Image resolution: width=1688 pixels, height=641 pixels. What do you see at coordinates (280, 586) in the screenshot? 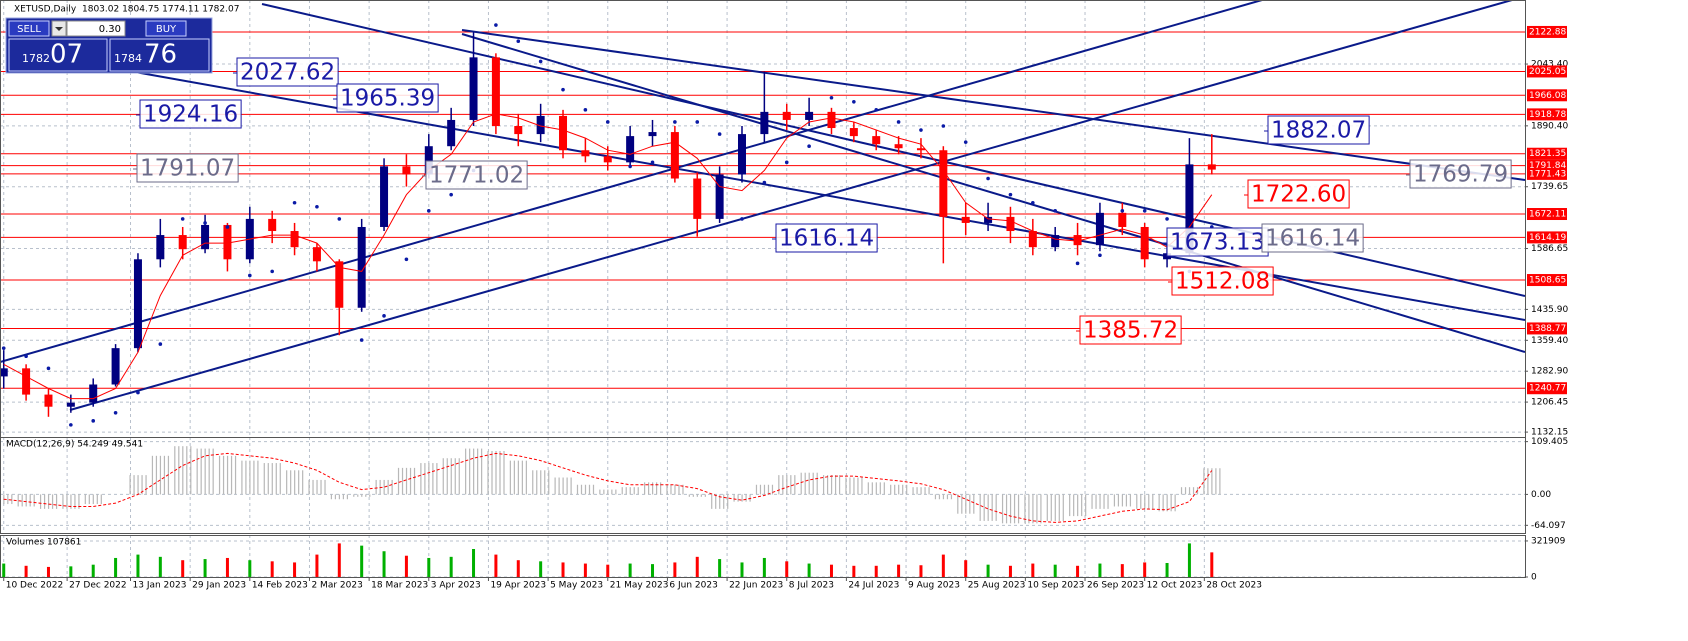
I see `x-tick-label: 14 Feb 2023` at bounding box center [280, 586].